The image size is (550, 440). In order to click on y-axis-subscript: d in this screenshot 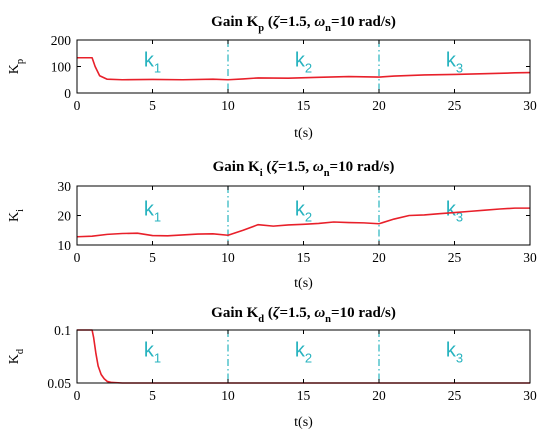, I will do `click(20, 351)`.